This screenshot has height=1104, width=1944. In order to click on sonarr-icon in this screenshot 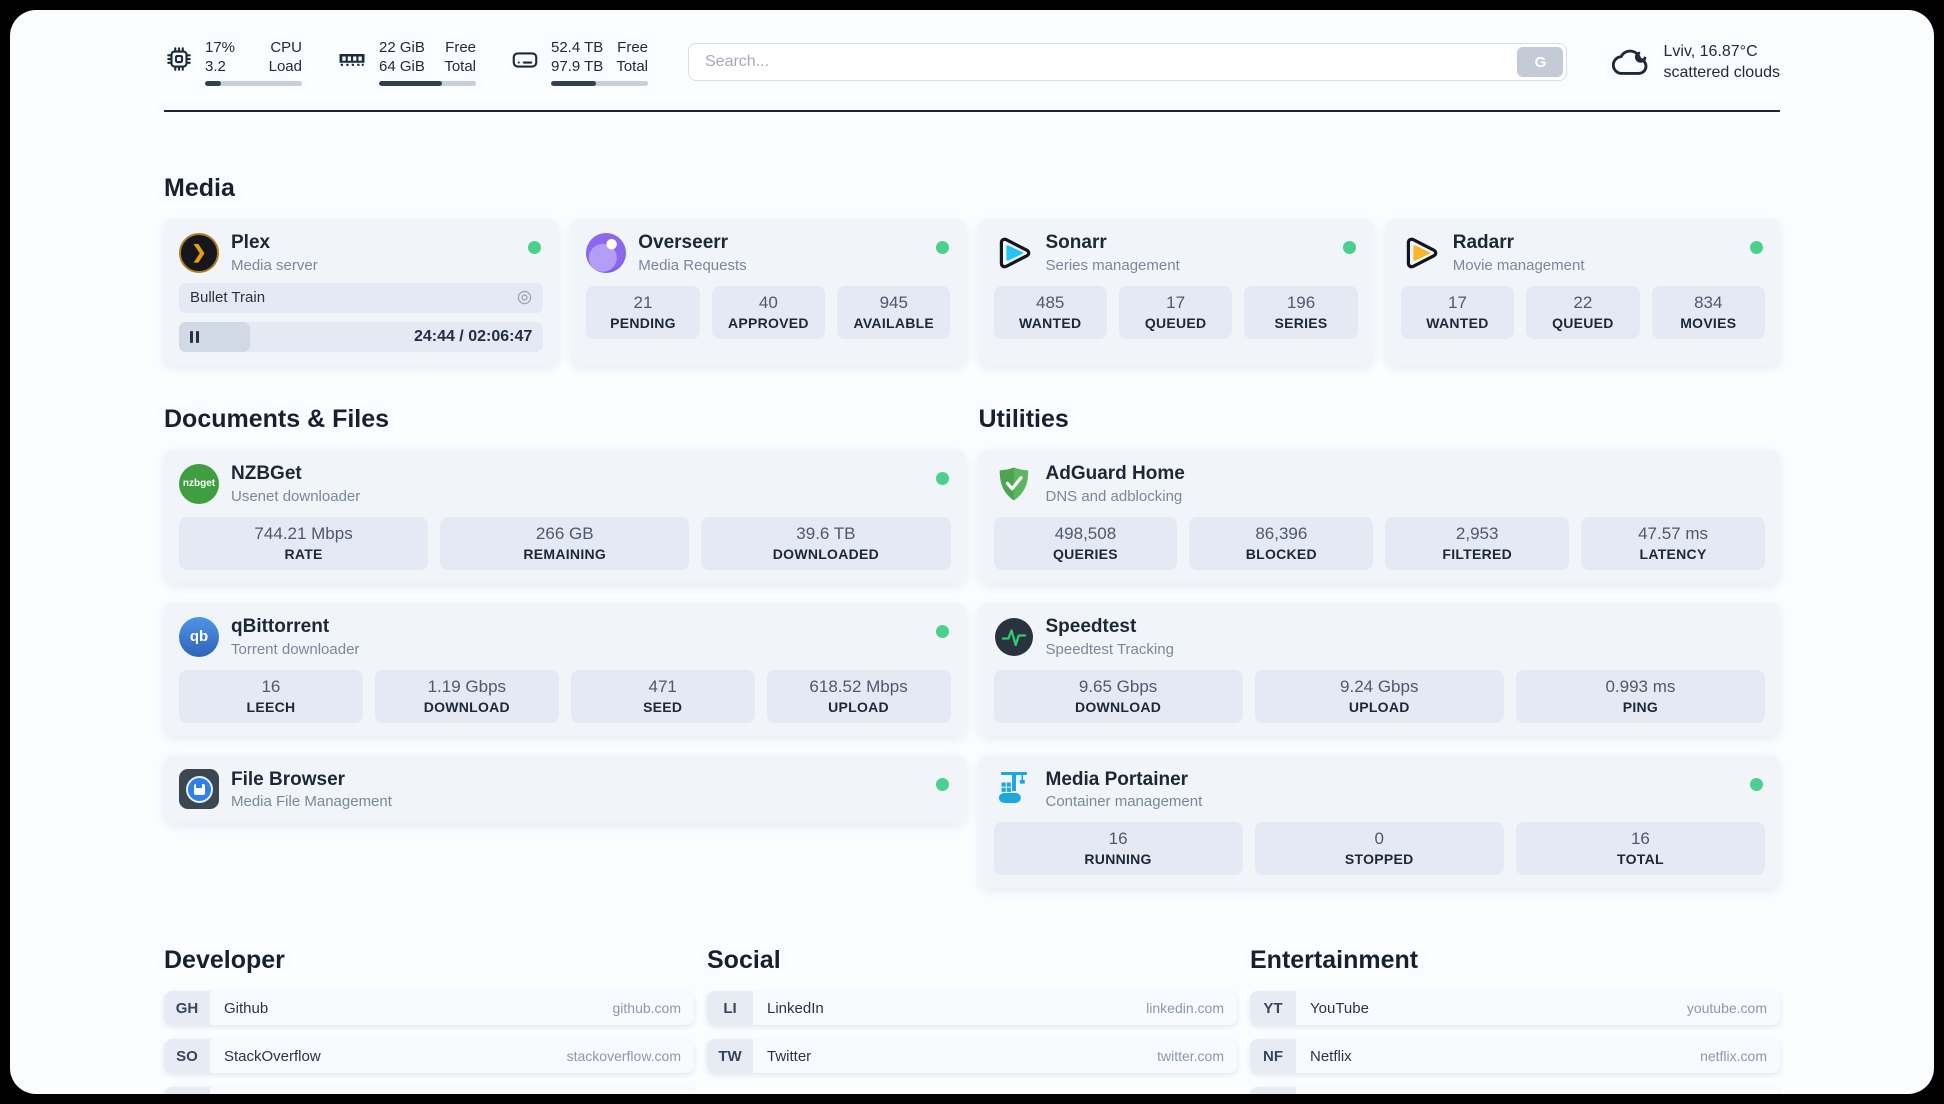, I will do `click(1014, 253)`.